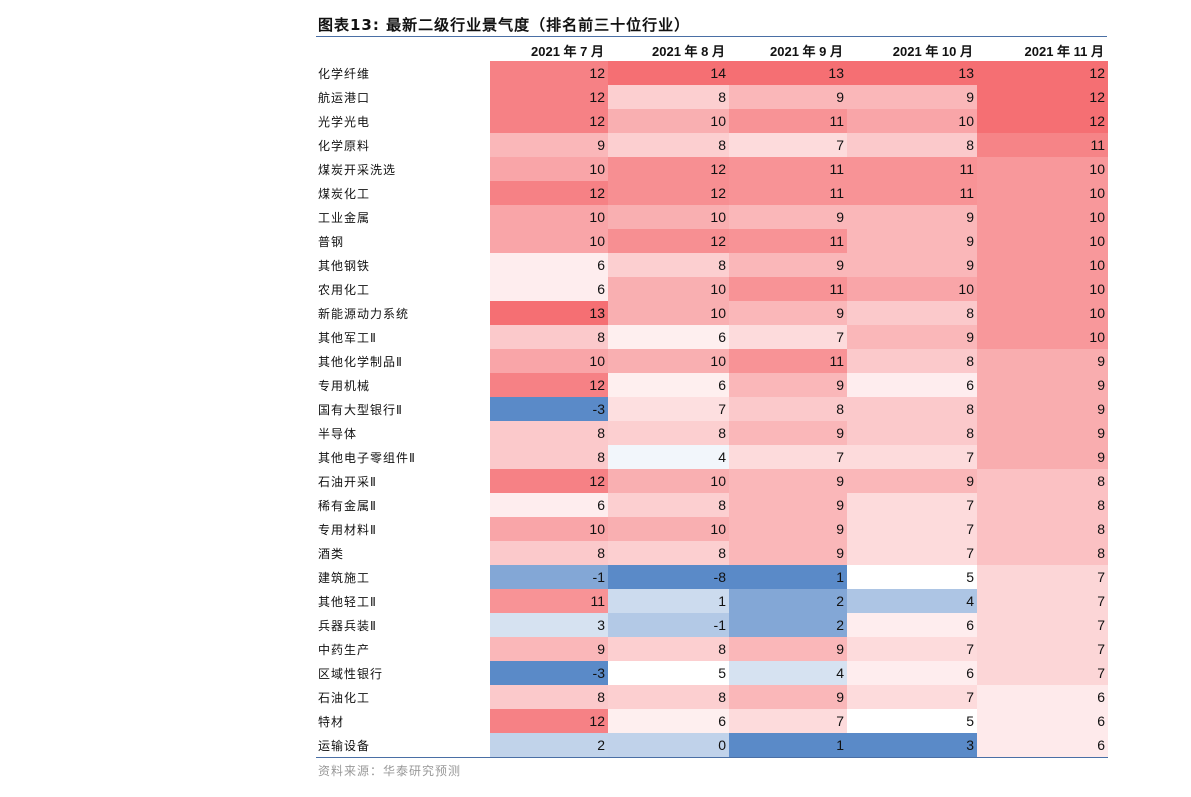 This screenshot has height=797, width=1191. I want to click on table-row: 酒类 8 8 9 7 8, so click(712, 553).